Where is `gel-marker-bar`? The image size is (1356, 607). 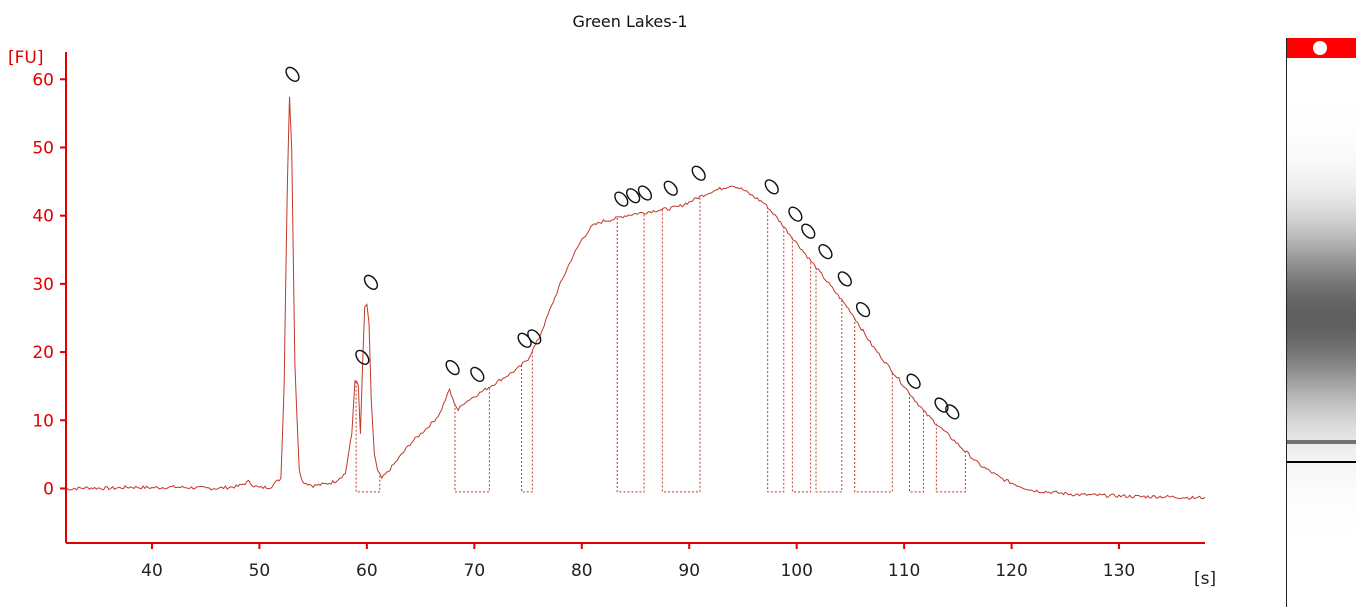
gel-marker-bar is located at coordinates (1321, 48).